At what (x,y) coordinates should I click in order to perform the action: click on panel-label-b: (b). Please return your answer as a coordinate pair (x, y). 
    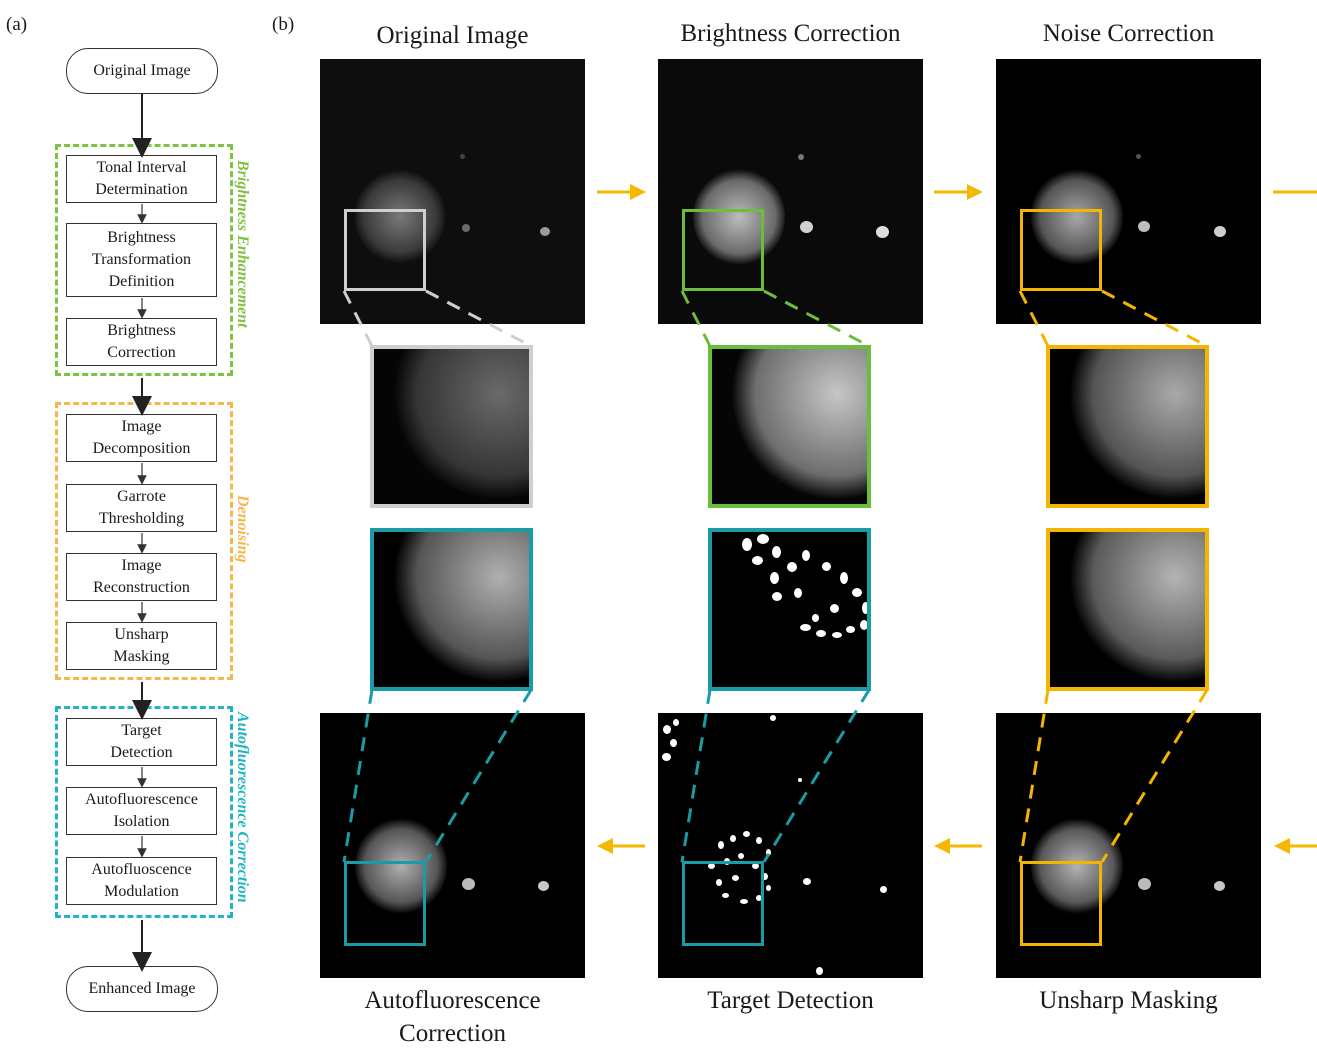
    Looking at the image, I should click on (283, 24).